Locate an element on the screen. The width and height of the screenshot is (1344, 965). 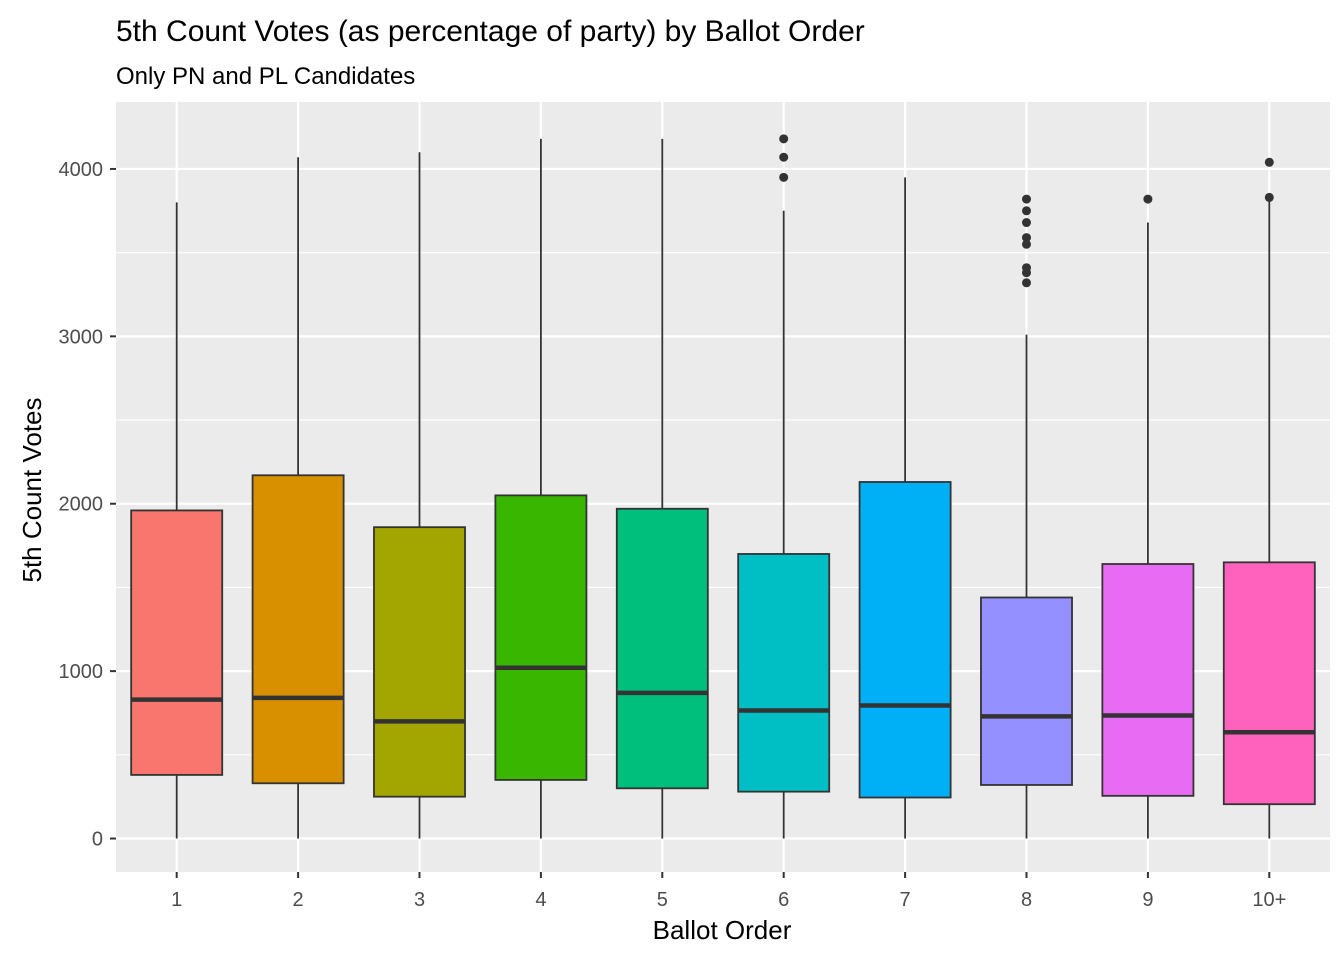
box-10+ is located at coordinates (1269, 498).